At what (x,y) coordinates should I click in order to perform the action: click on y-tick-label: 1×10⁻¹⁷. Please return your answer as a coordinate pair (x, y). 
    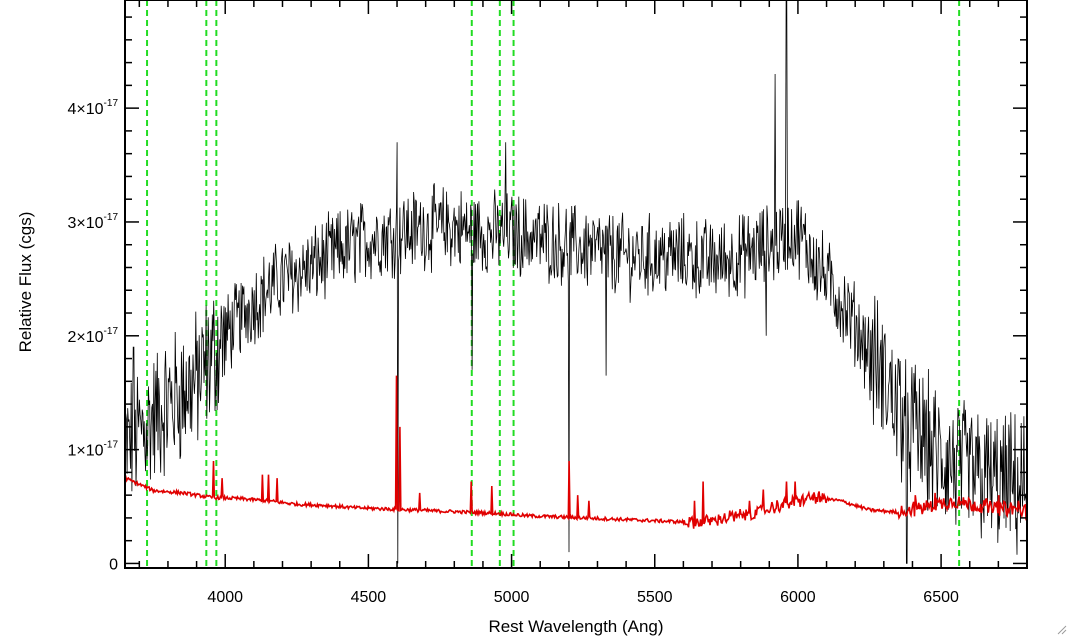
    Looking at the image, I should click on (93, 450).